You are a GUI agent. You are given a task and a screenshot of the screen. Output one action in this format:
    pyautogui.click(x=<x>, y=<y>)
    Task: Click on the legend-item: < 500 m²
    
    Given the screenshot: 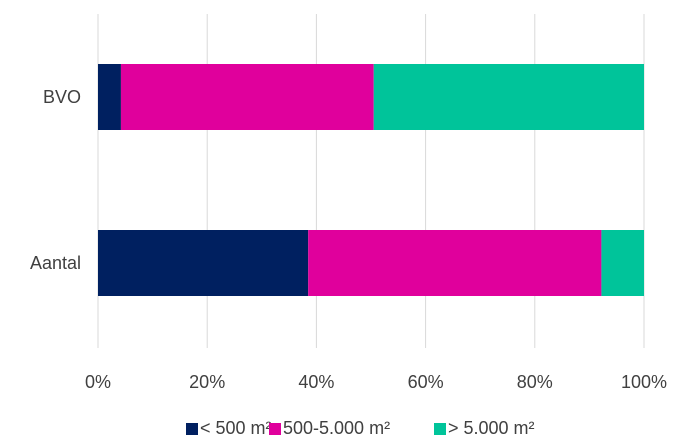 What is the action you would take?
    pyautogui.click(x=229, y=428)
    